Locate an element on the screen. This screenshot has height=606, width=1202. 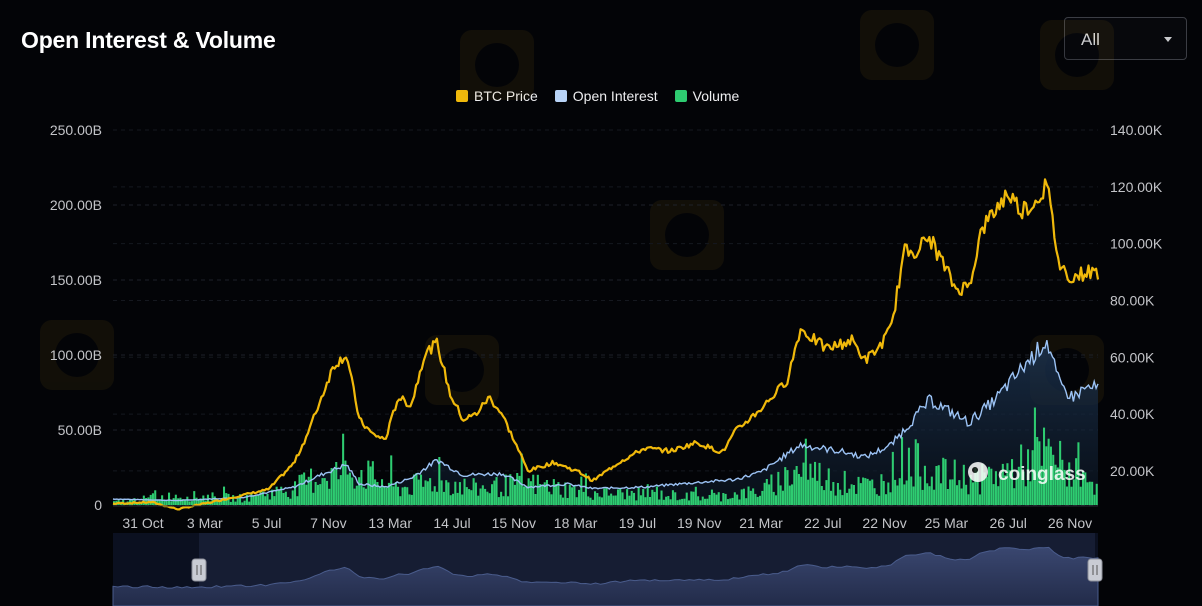
y-left-tick-label: 150.00B is located at coordinates (76, 280).